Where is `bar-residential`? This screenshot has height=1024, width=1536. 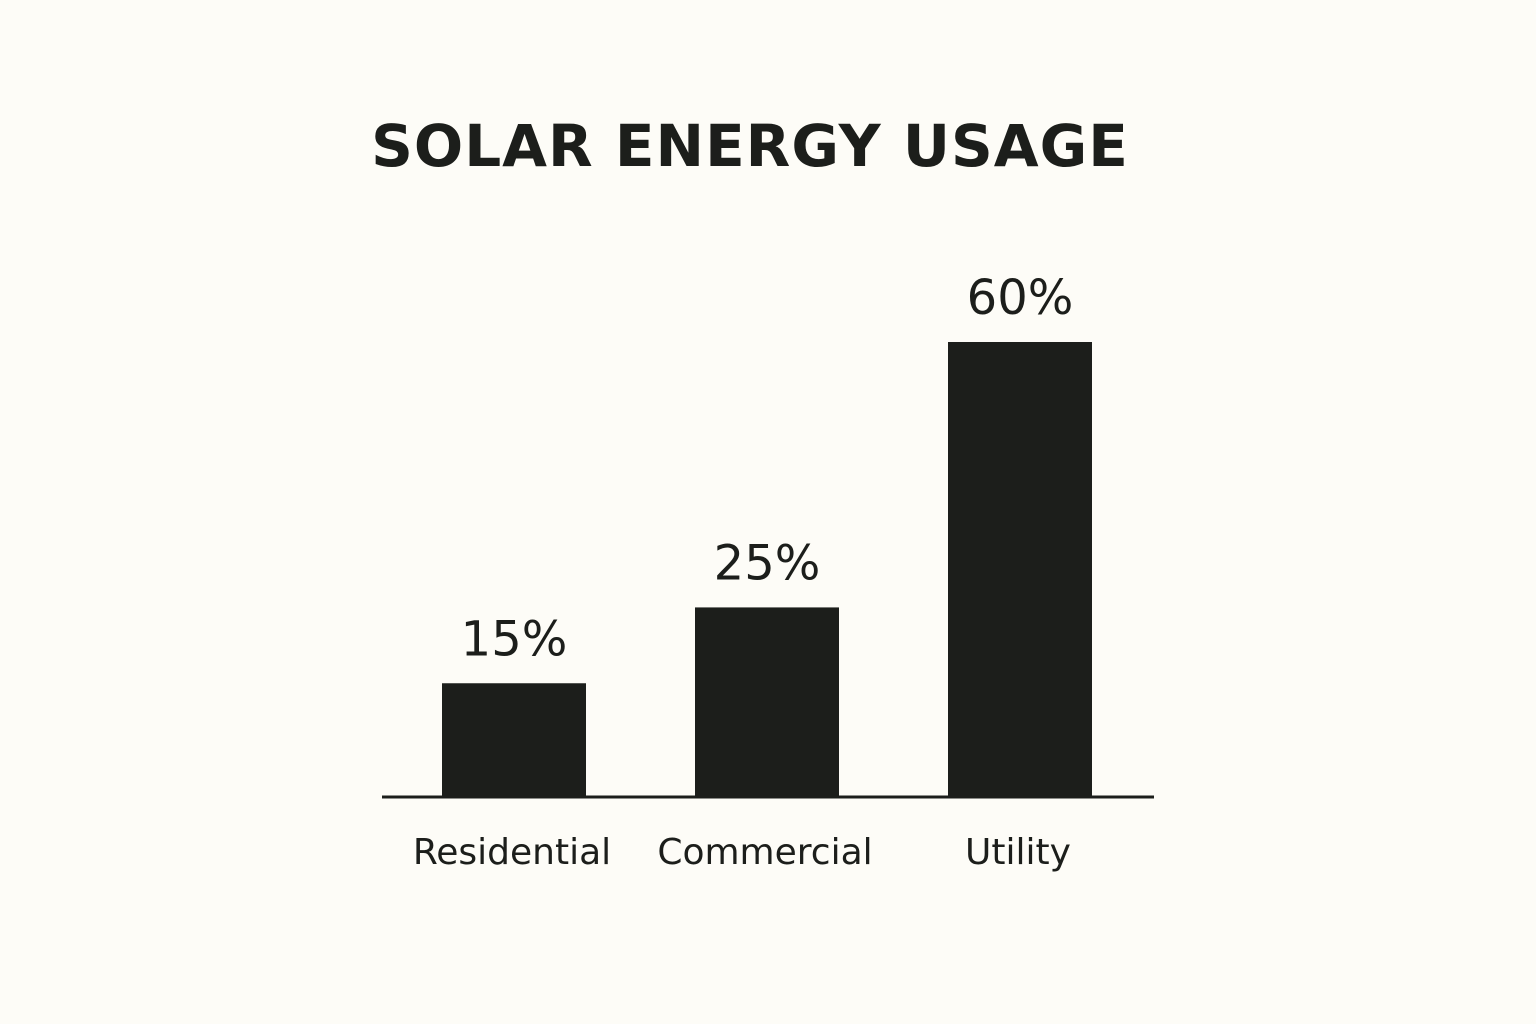
bar-residential is located at coordinates (514, 740).